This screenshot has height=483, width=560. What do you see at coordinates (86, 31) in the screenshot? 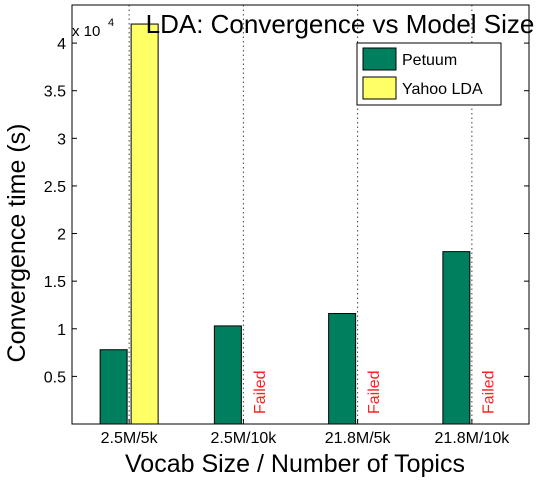
I see `y-multiplier-text: x 10` at bounding box center [86, 31].